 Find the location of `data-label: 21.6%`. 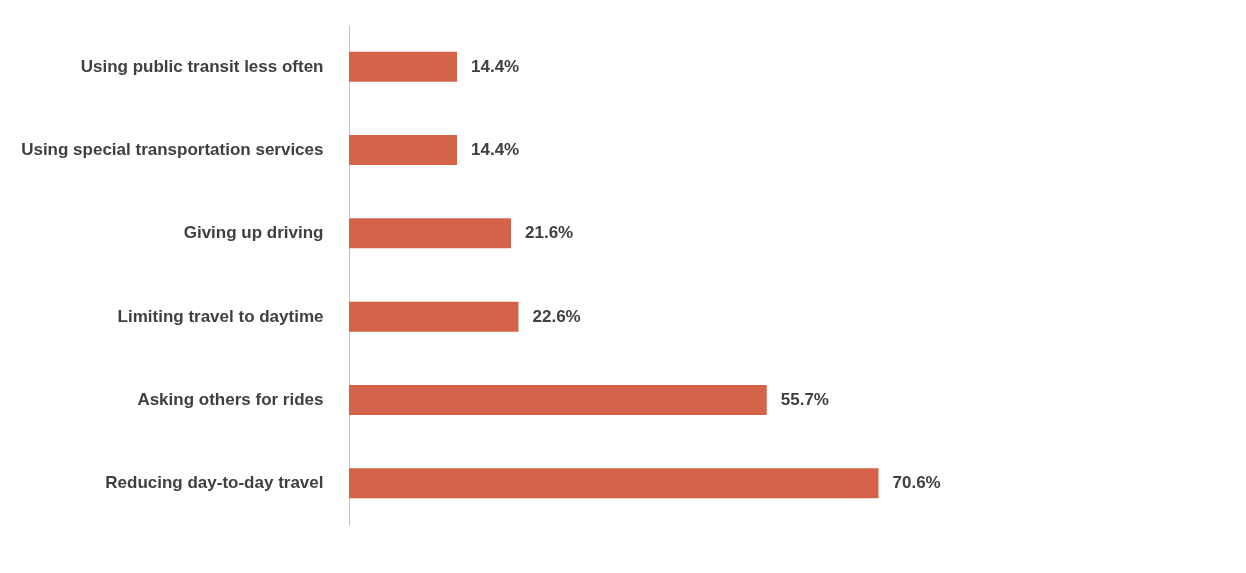

data-label: 21.6% is located at coordinates (549, 233).